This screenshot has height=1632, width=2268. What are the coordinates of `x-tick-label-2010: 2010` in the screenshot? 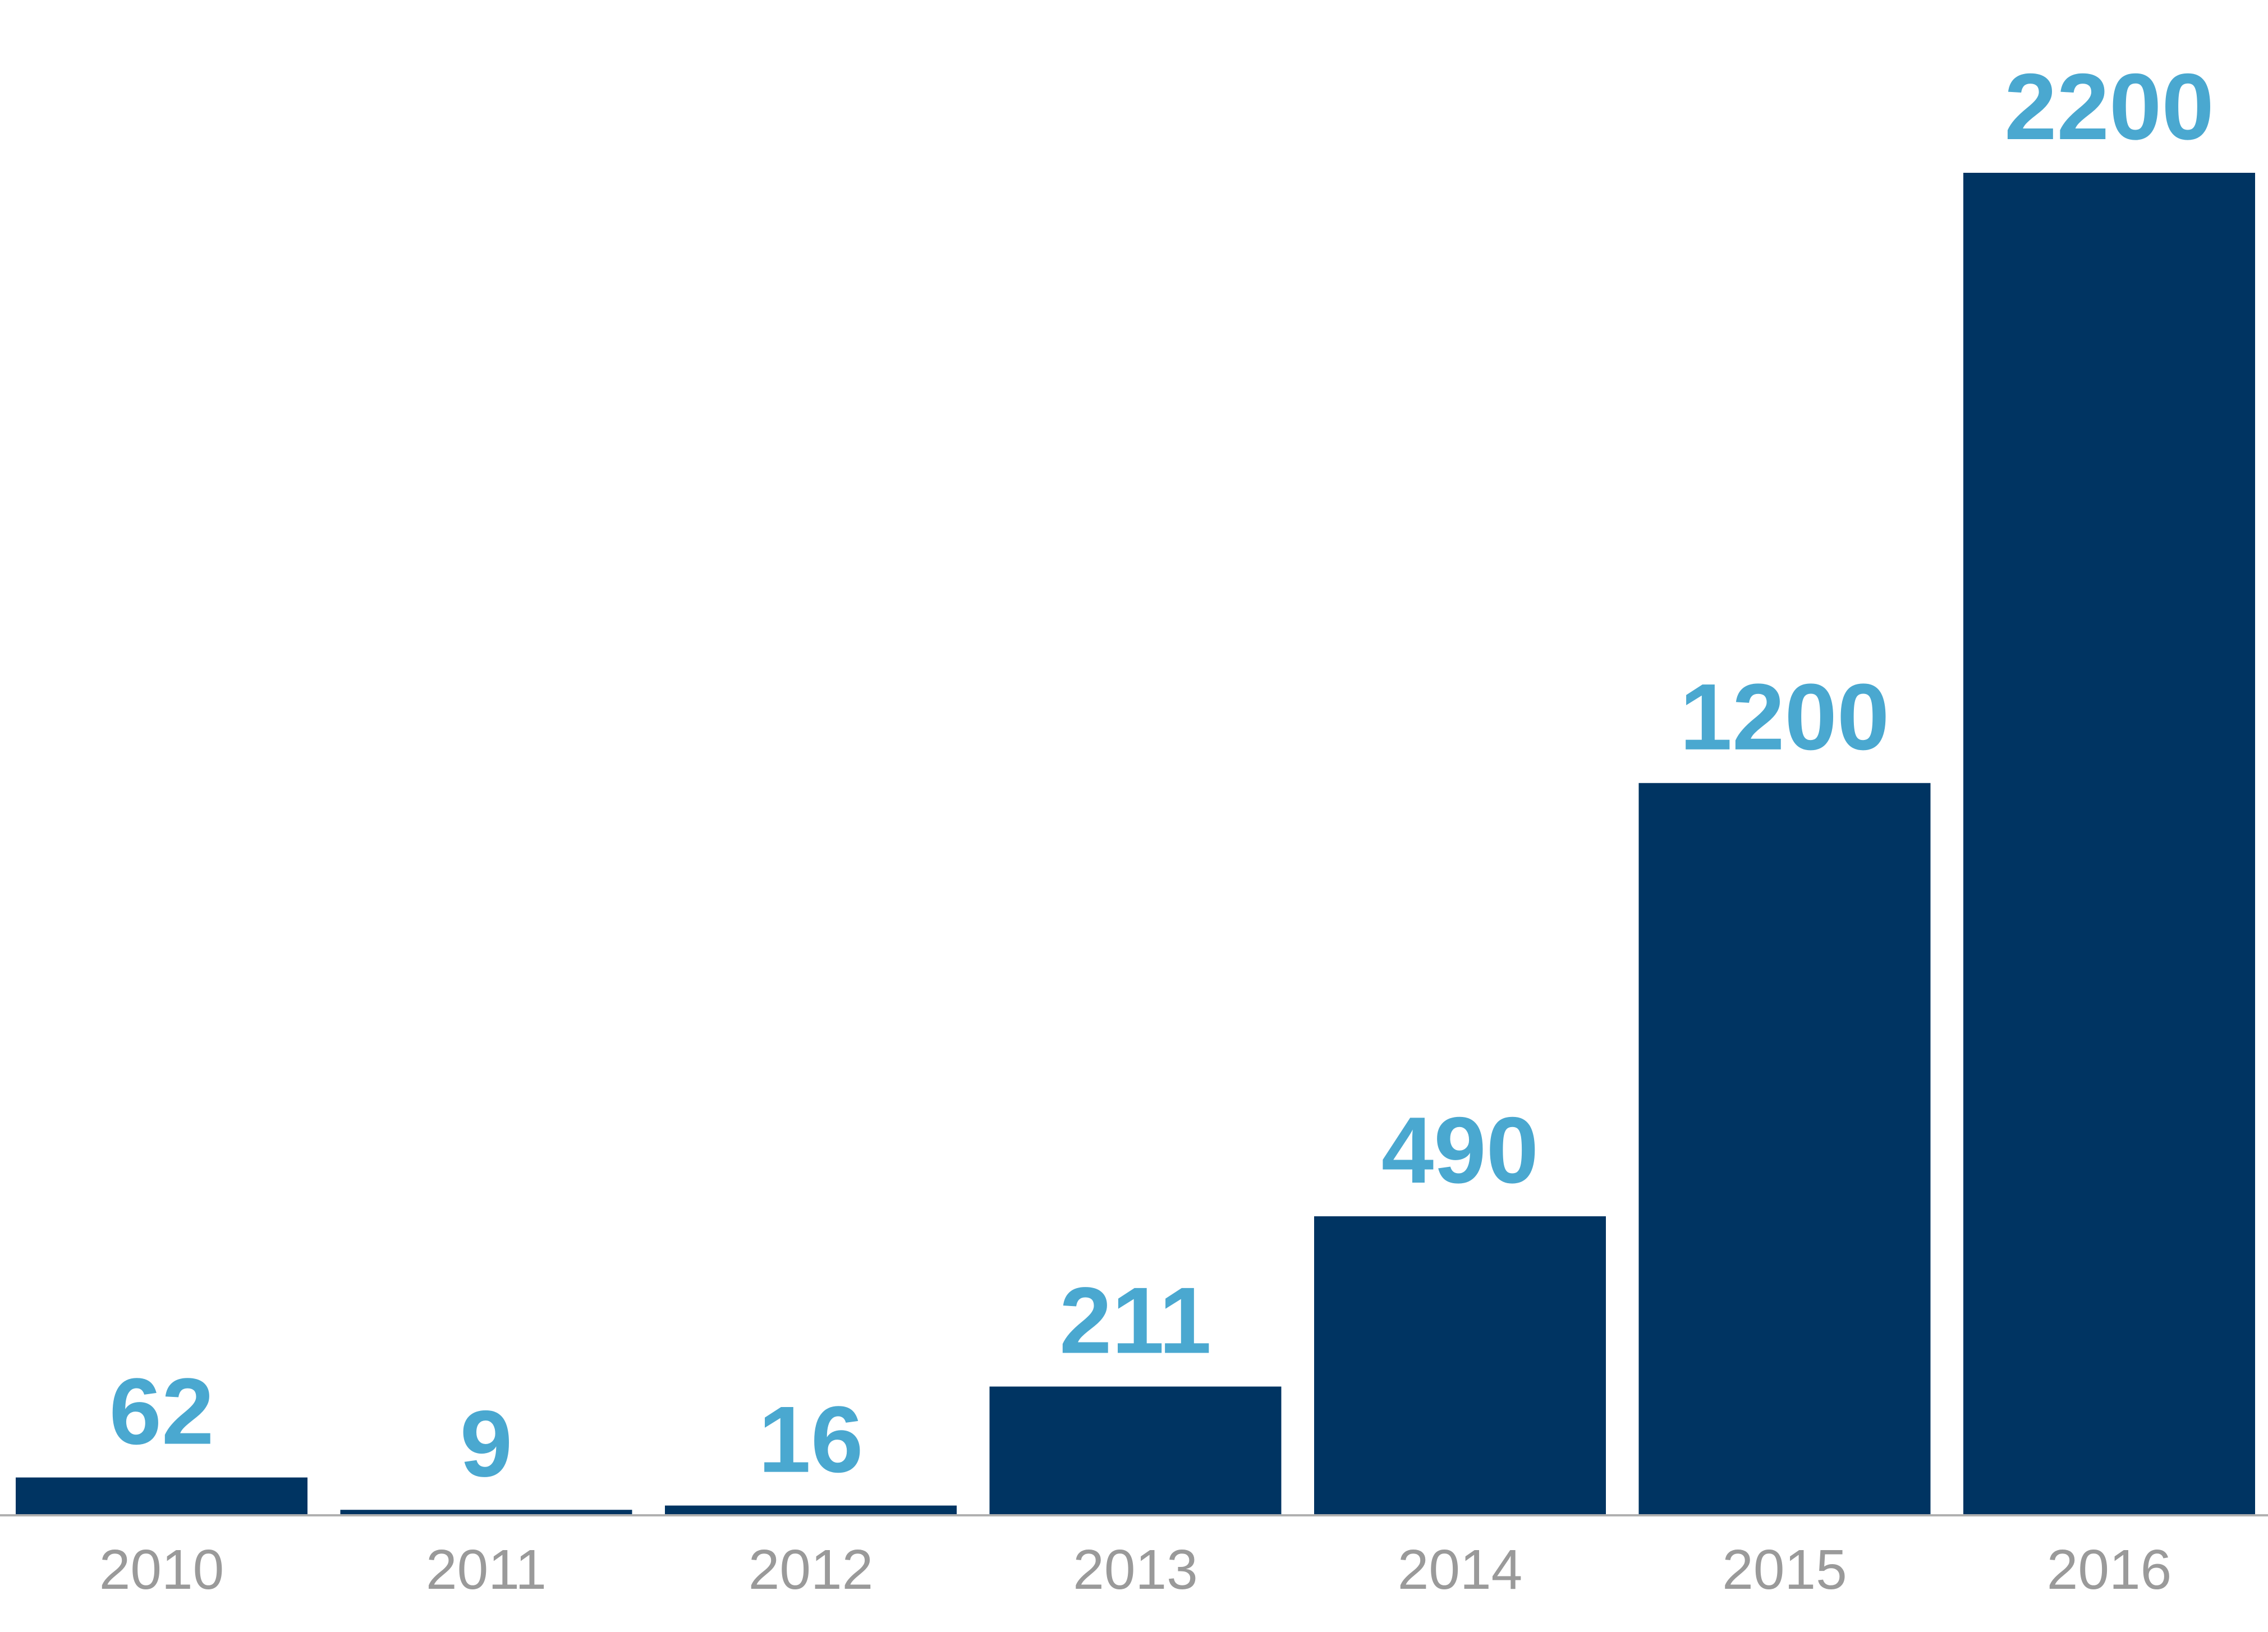 It's located at (161, 1570).